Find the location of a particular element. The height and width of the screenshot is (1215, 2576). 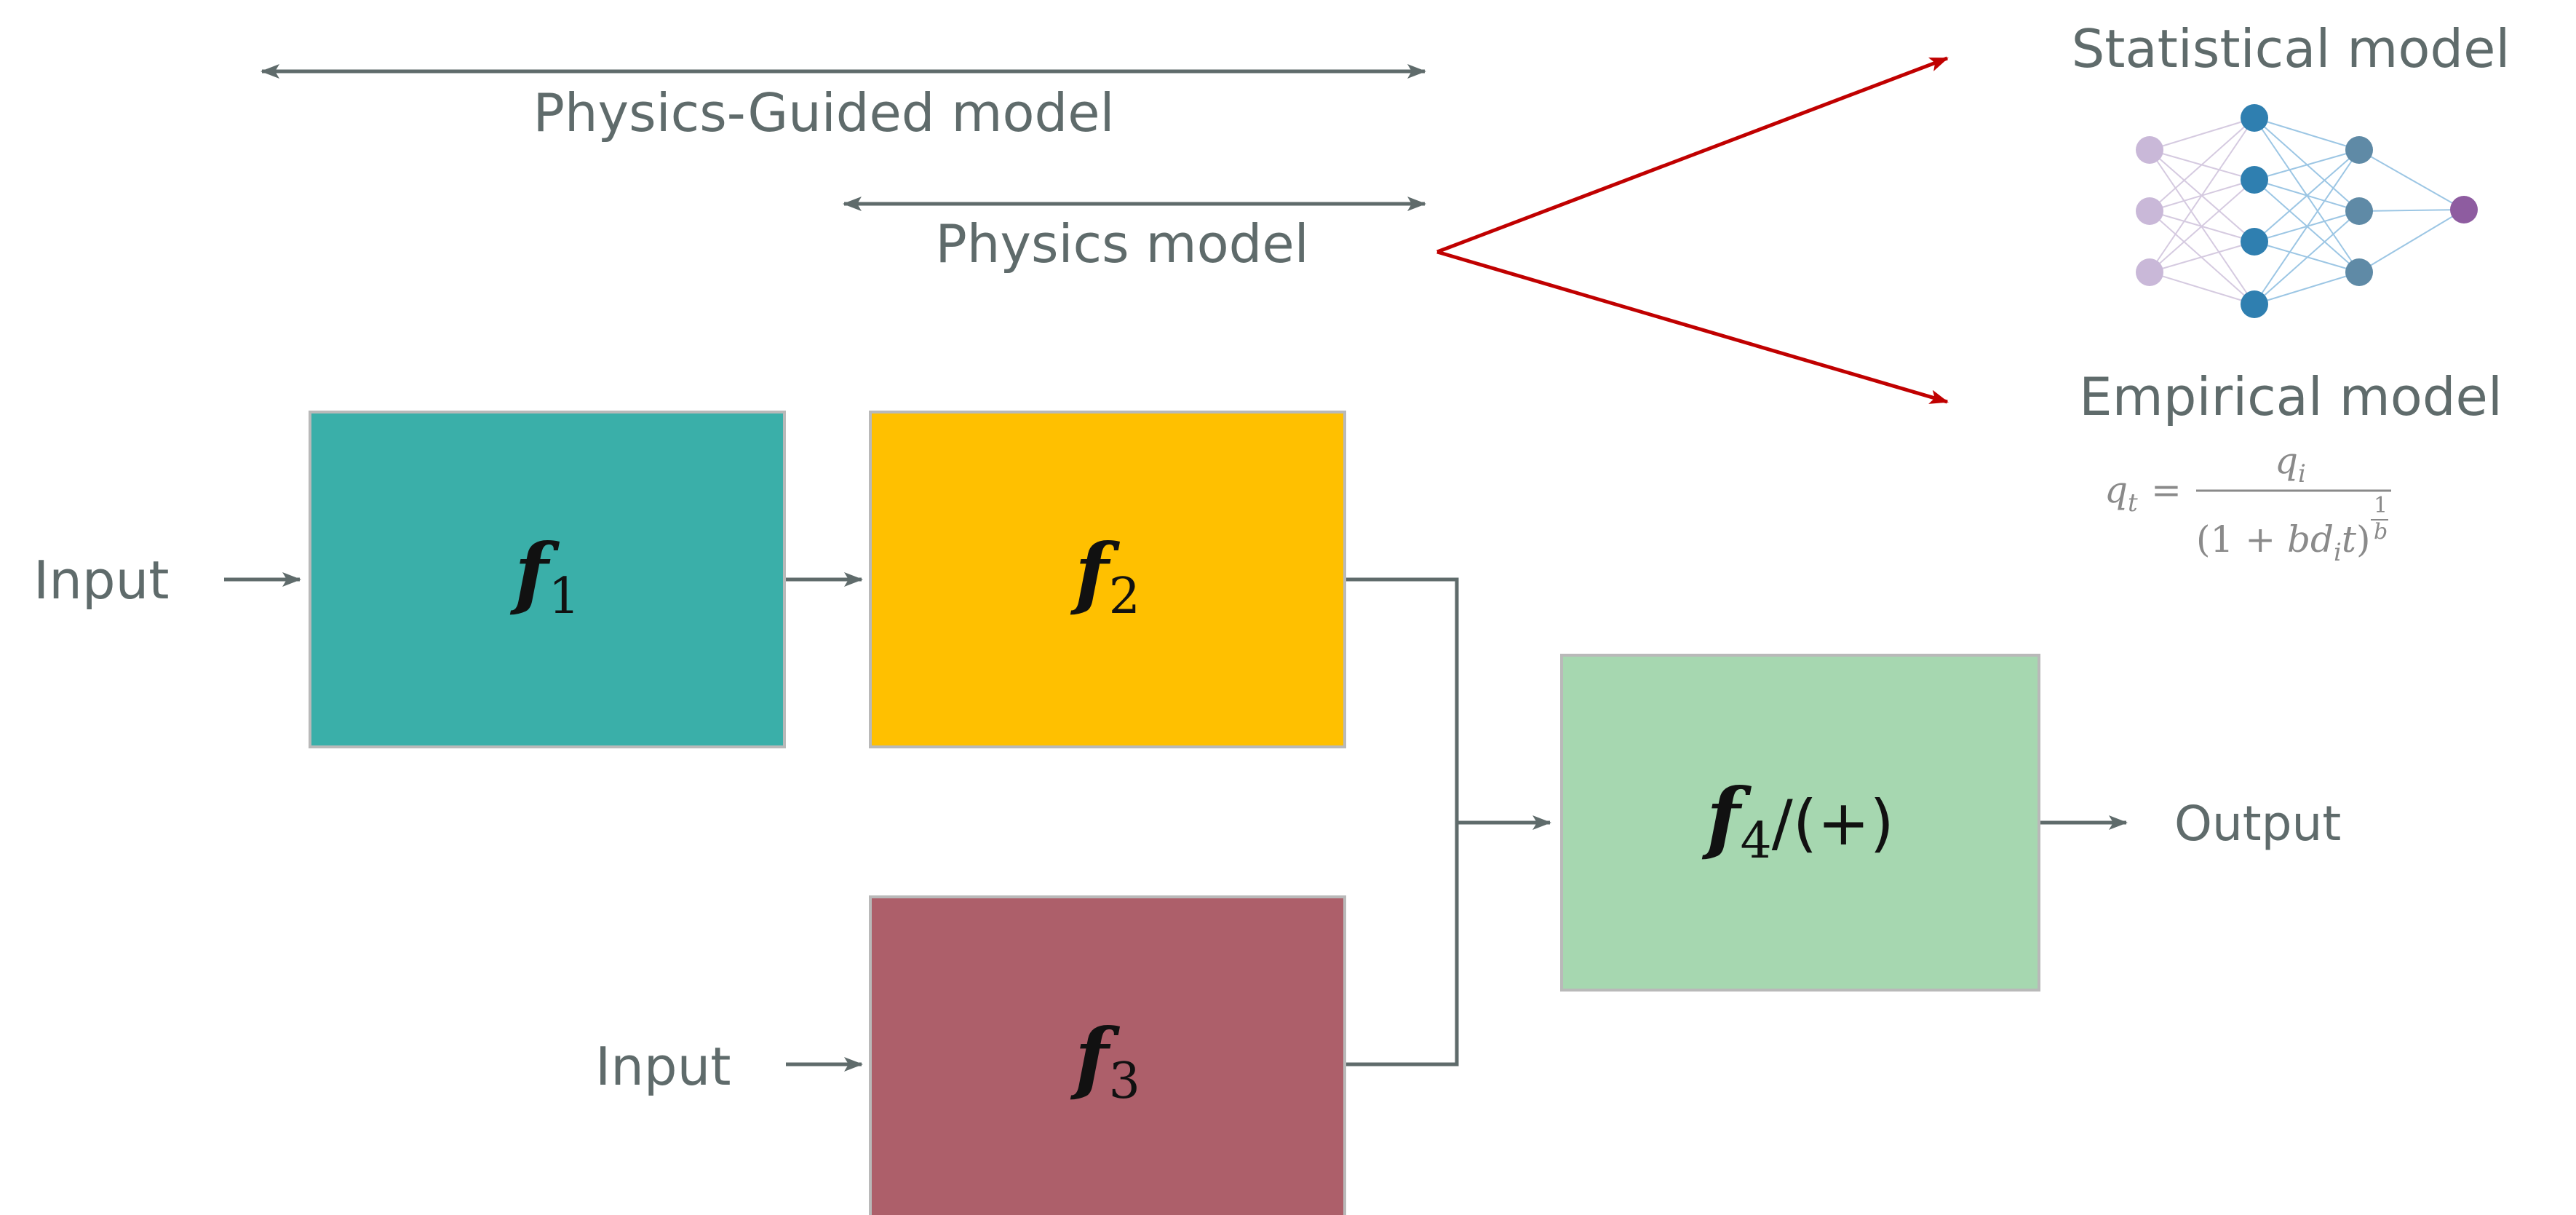

empirical-equation: qt = qi (1 + bdit) 1 b is located at coordinates (2247, 503).